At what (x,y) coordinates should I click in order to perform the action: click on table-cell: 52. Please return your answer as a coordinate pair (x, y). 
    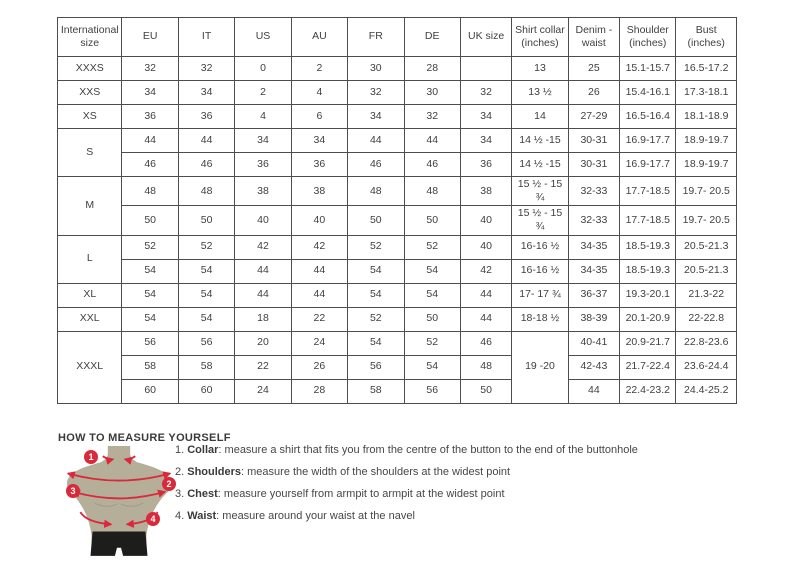
    Looking at the image, I should click on (432, 247).